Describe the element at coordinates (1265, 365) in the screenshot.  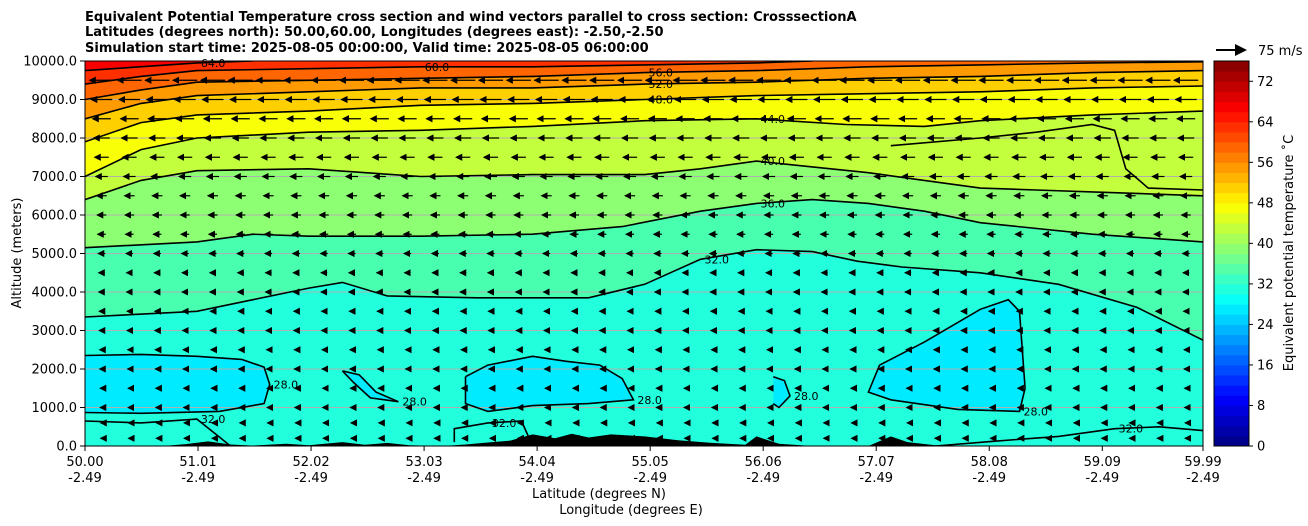
I see `colorbar-tick-label-2: 16` at that location.